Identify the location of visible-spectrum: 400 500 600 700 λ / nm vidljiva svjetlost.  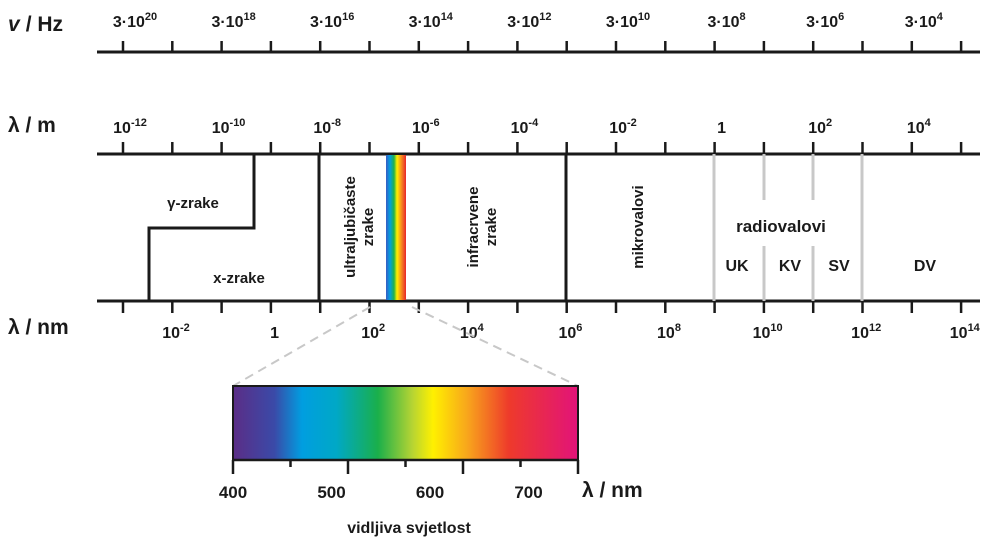
(431, 461).